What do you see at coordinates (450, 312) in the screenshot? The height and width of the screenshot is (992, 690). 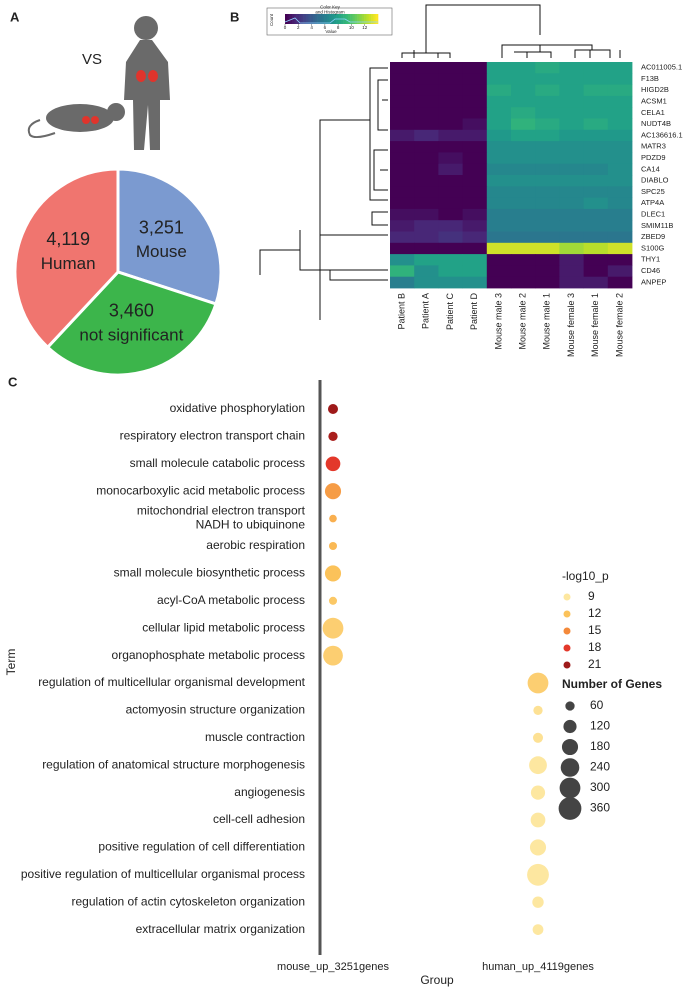 I see `column-label: Patient C` at bounding box center [450, 312].